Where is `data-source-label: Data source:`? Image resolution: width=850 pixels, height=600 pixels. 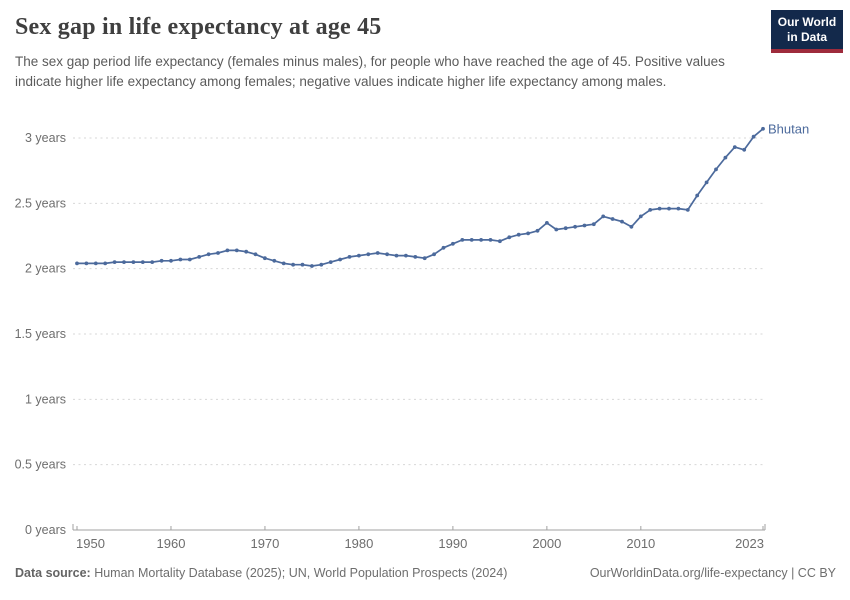
data-source-label: Data source: is located at coordinates (53, 573).